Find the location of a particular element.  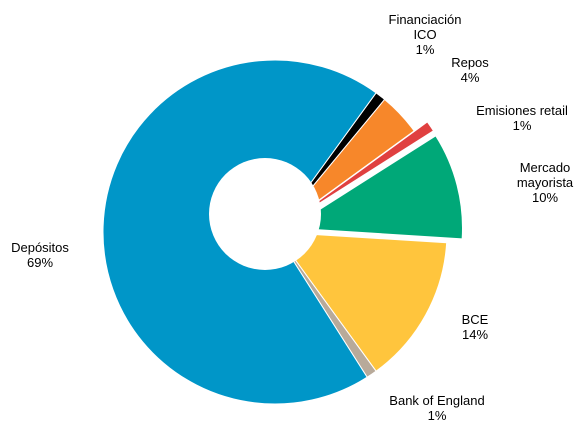

category-name: Financiación ICO is located at coordinates (425, 27).